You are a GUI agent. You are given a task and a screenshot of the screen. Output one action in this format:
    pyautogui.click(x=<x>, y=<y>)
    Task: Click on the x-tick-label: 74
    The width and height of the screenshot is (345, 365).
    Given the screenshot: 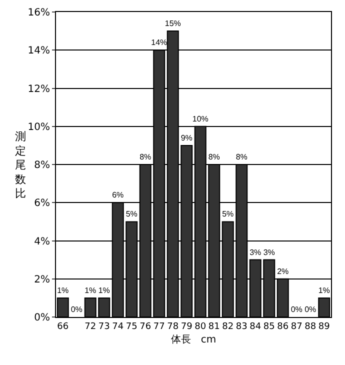 What is the action you would take?
    pyautogui.click(x=118, y=327)
    